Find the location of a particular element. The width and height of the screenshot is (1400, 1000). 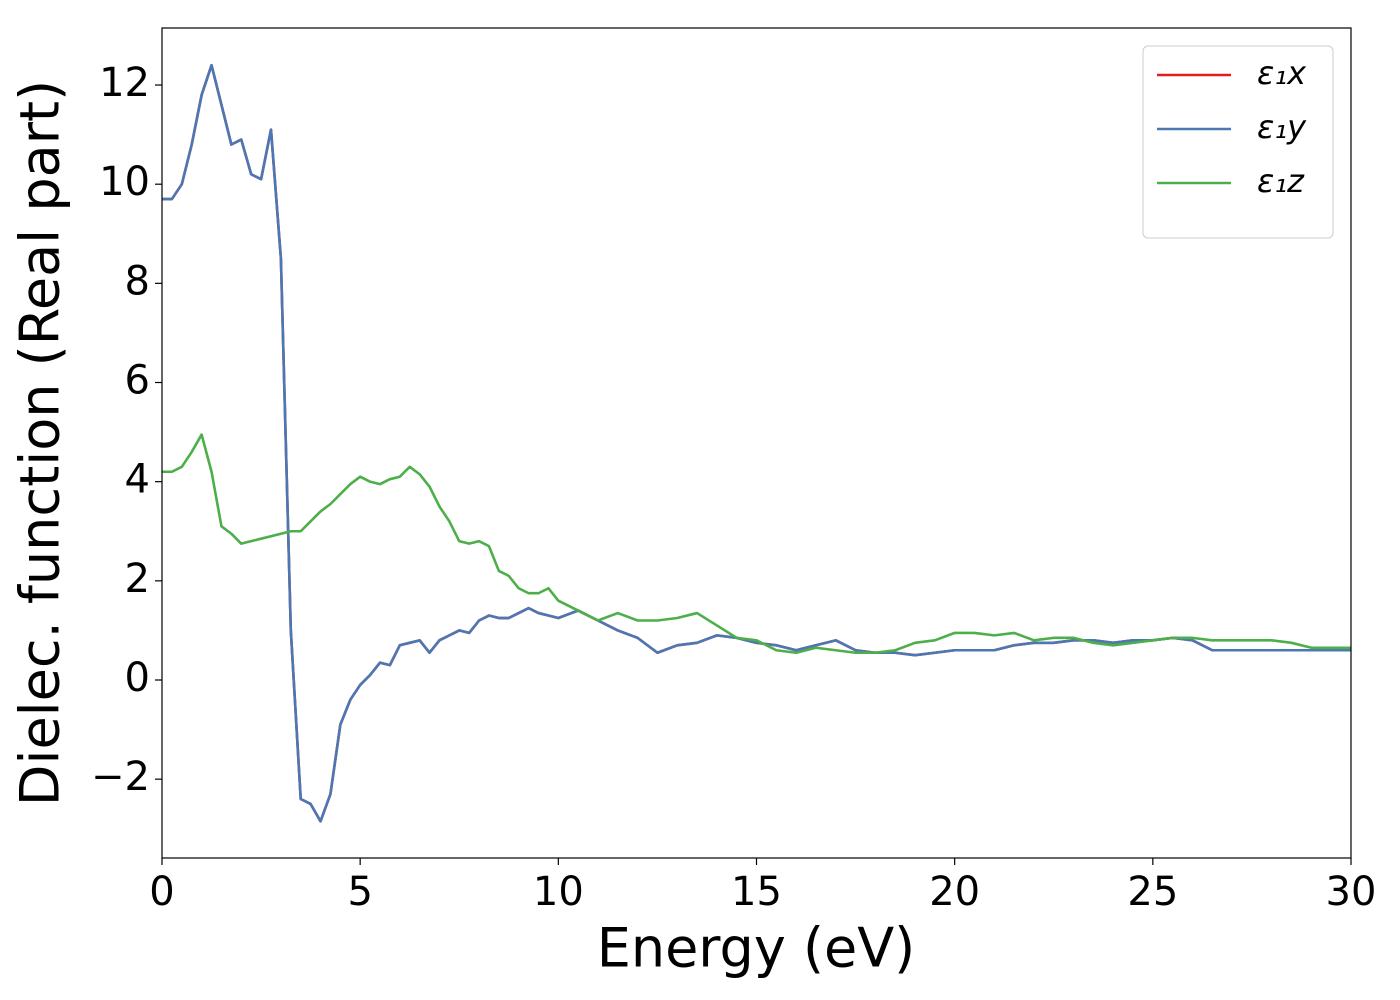

y-tick-label: 8 is located at coordinates (137, 281).